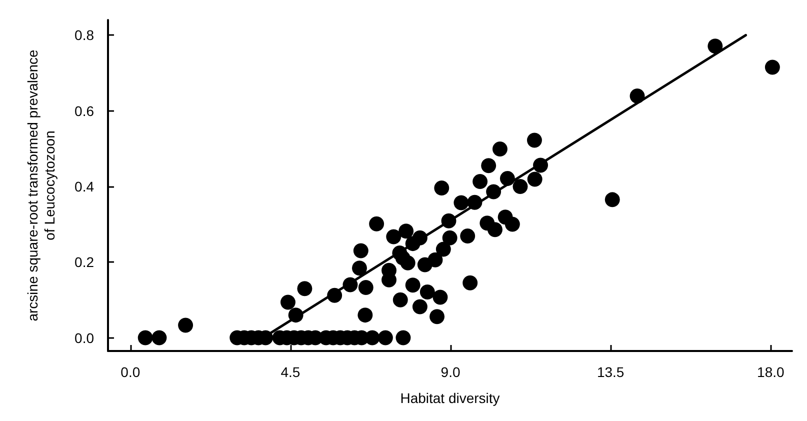 The image size is (807, 421). What do you see at coordinates (41, 185) in the screenshot?
I see `y-axis-title: arcsine square-root transformed prevalence of Leucocytozoon` at bounding box center [41, 185].